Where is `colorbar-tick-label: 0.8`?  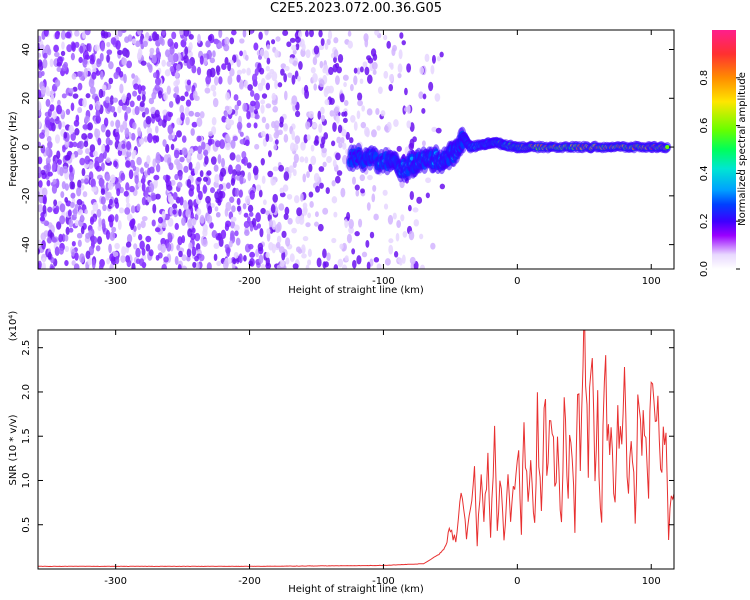
colorbar-tick-label: 0.8 is located at coordinates (704, 78).